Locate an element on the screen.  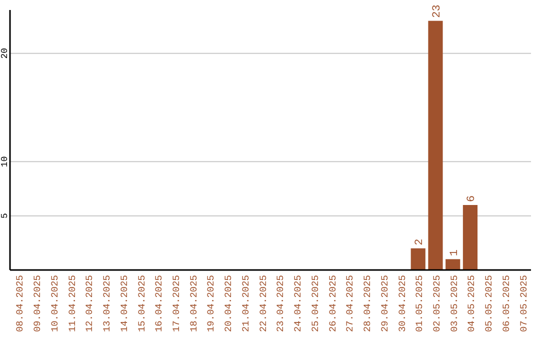
x-tick-label: 24.04.2025 is located at coordinates (298, 303).